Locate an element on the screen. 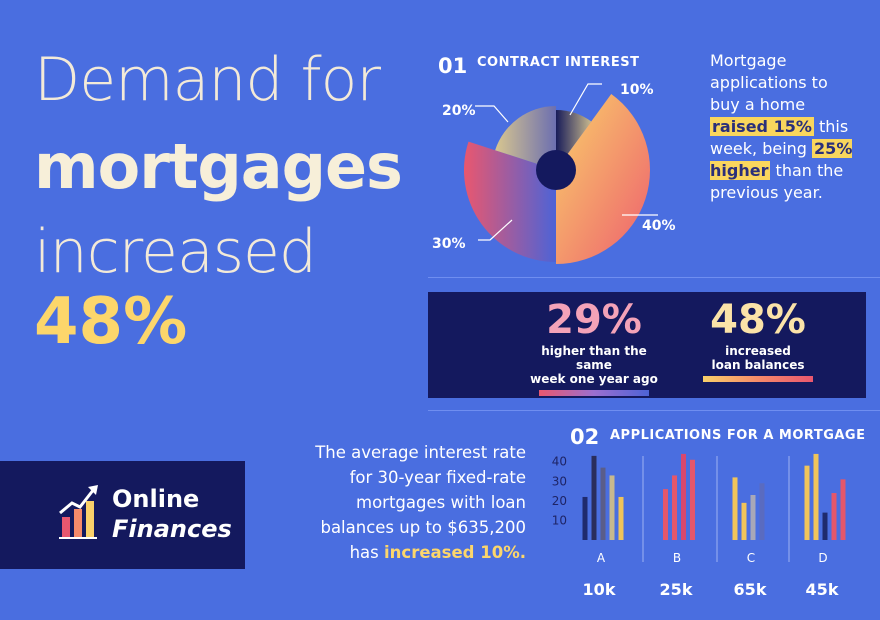 The width and height of the screenshot is (880, 620). divider-top is located at coordinates (654, 277).